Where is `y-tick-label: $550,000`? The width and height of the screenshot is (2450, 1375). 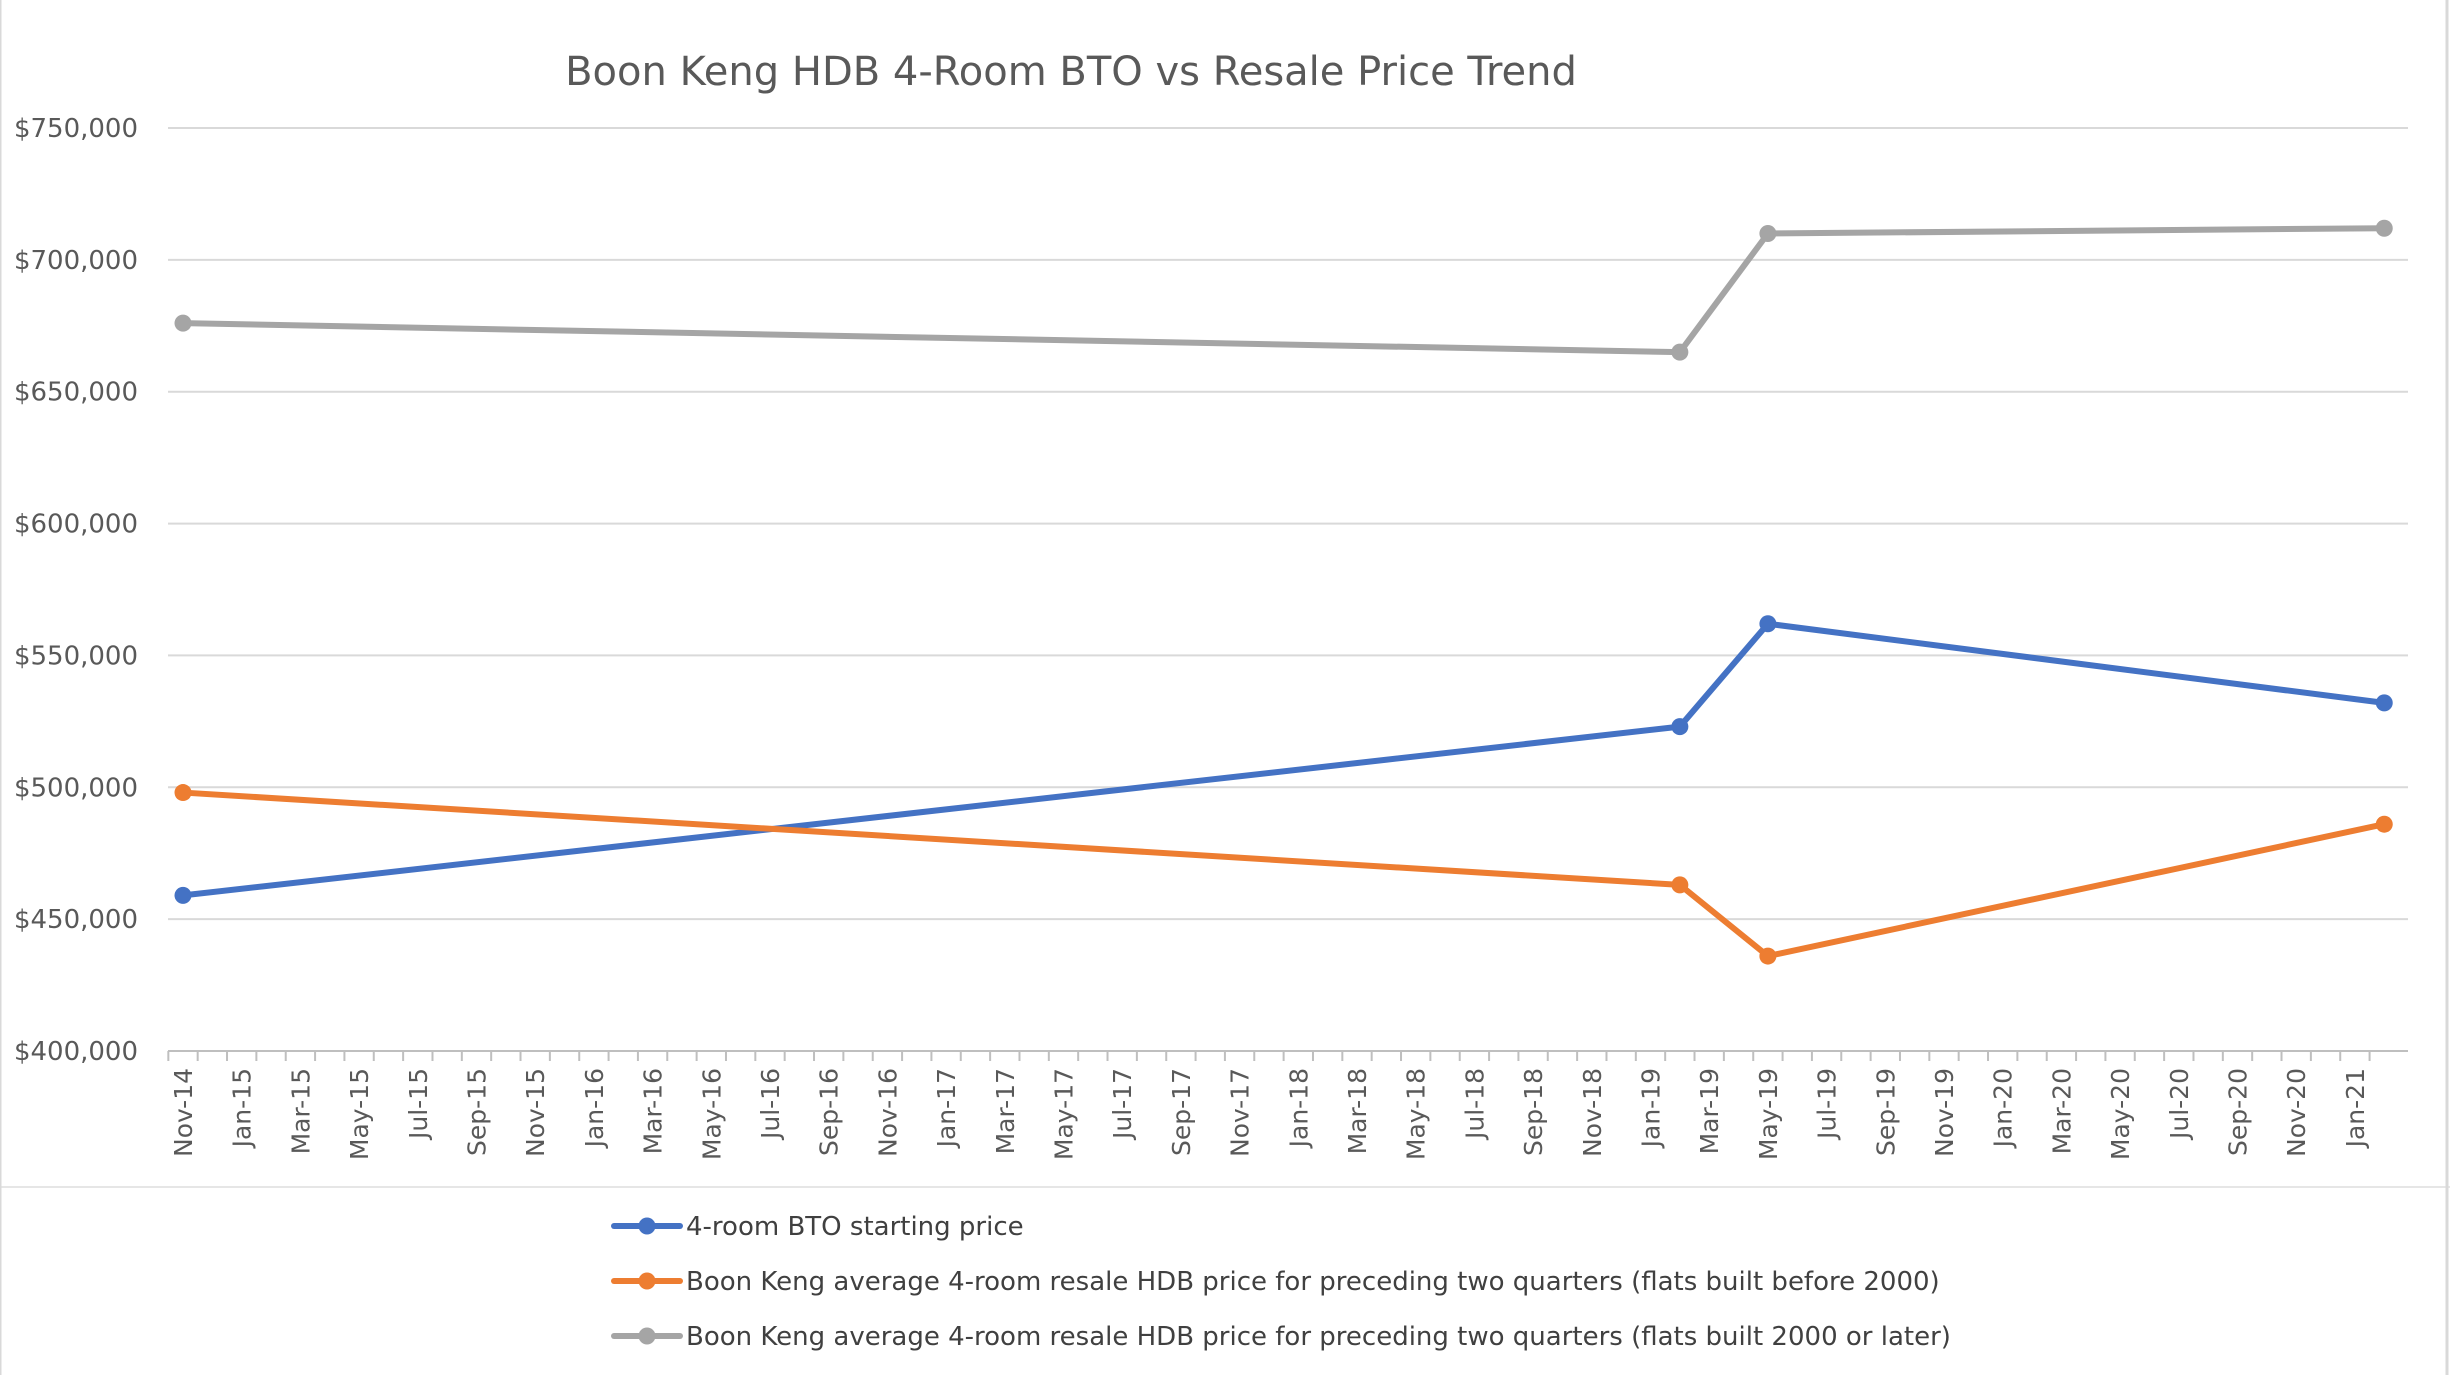 y-tick-label: $550,000 is located at coordinates (76, 656).